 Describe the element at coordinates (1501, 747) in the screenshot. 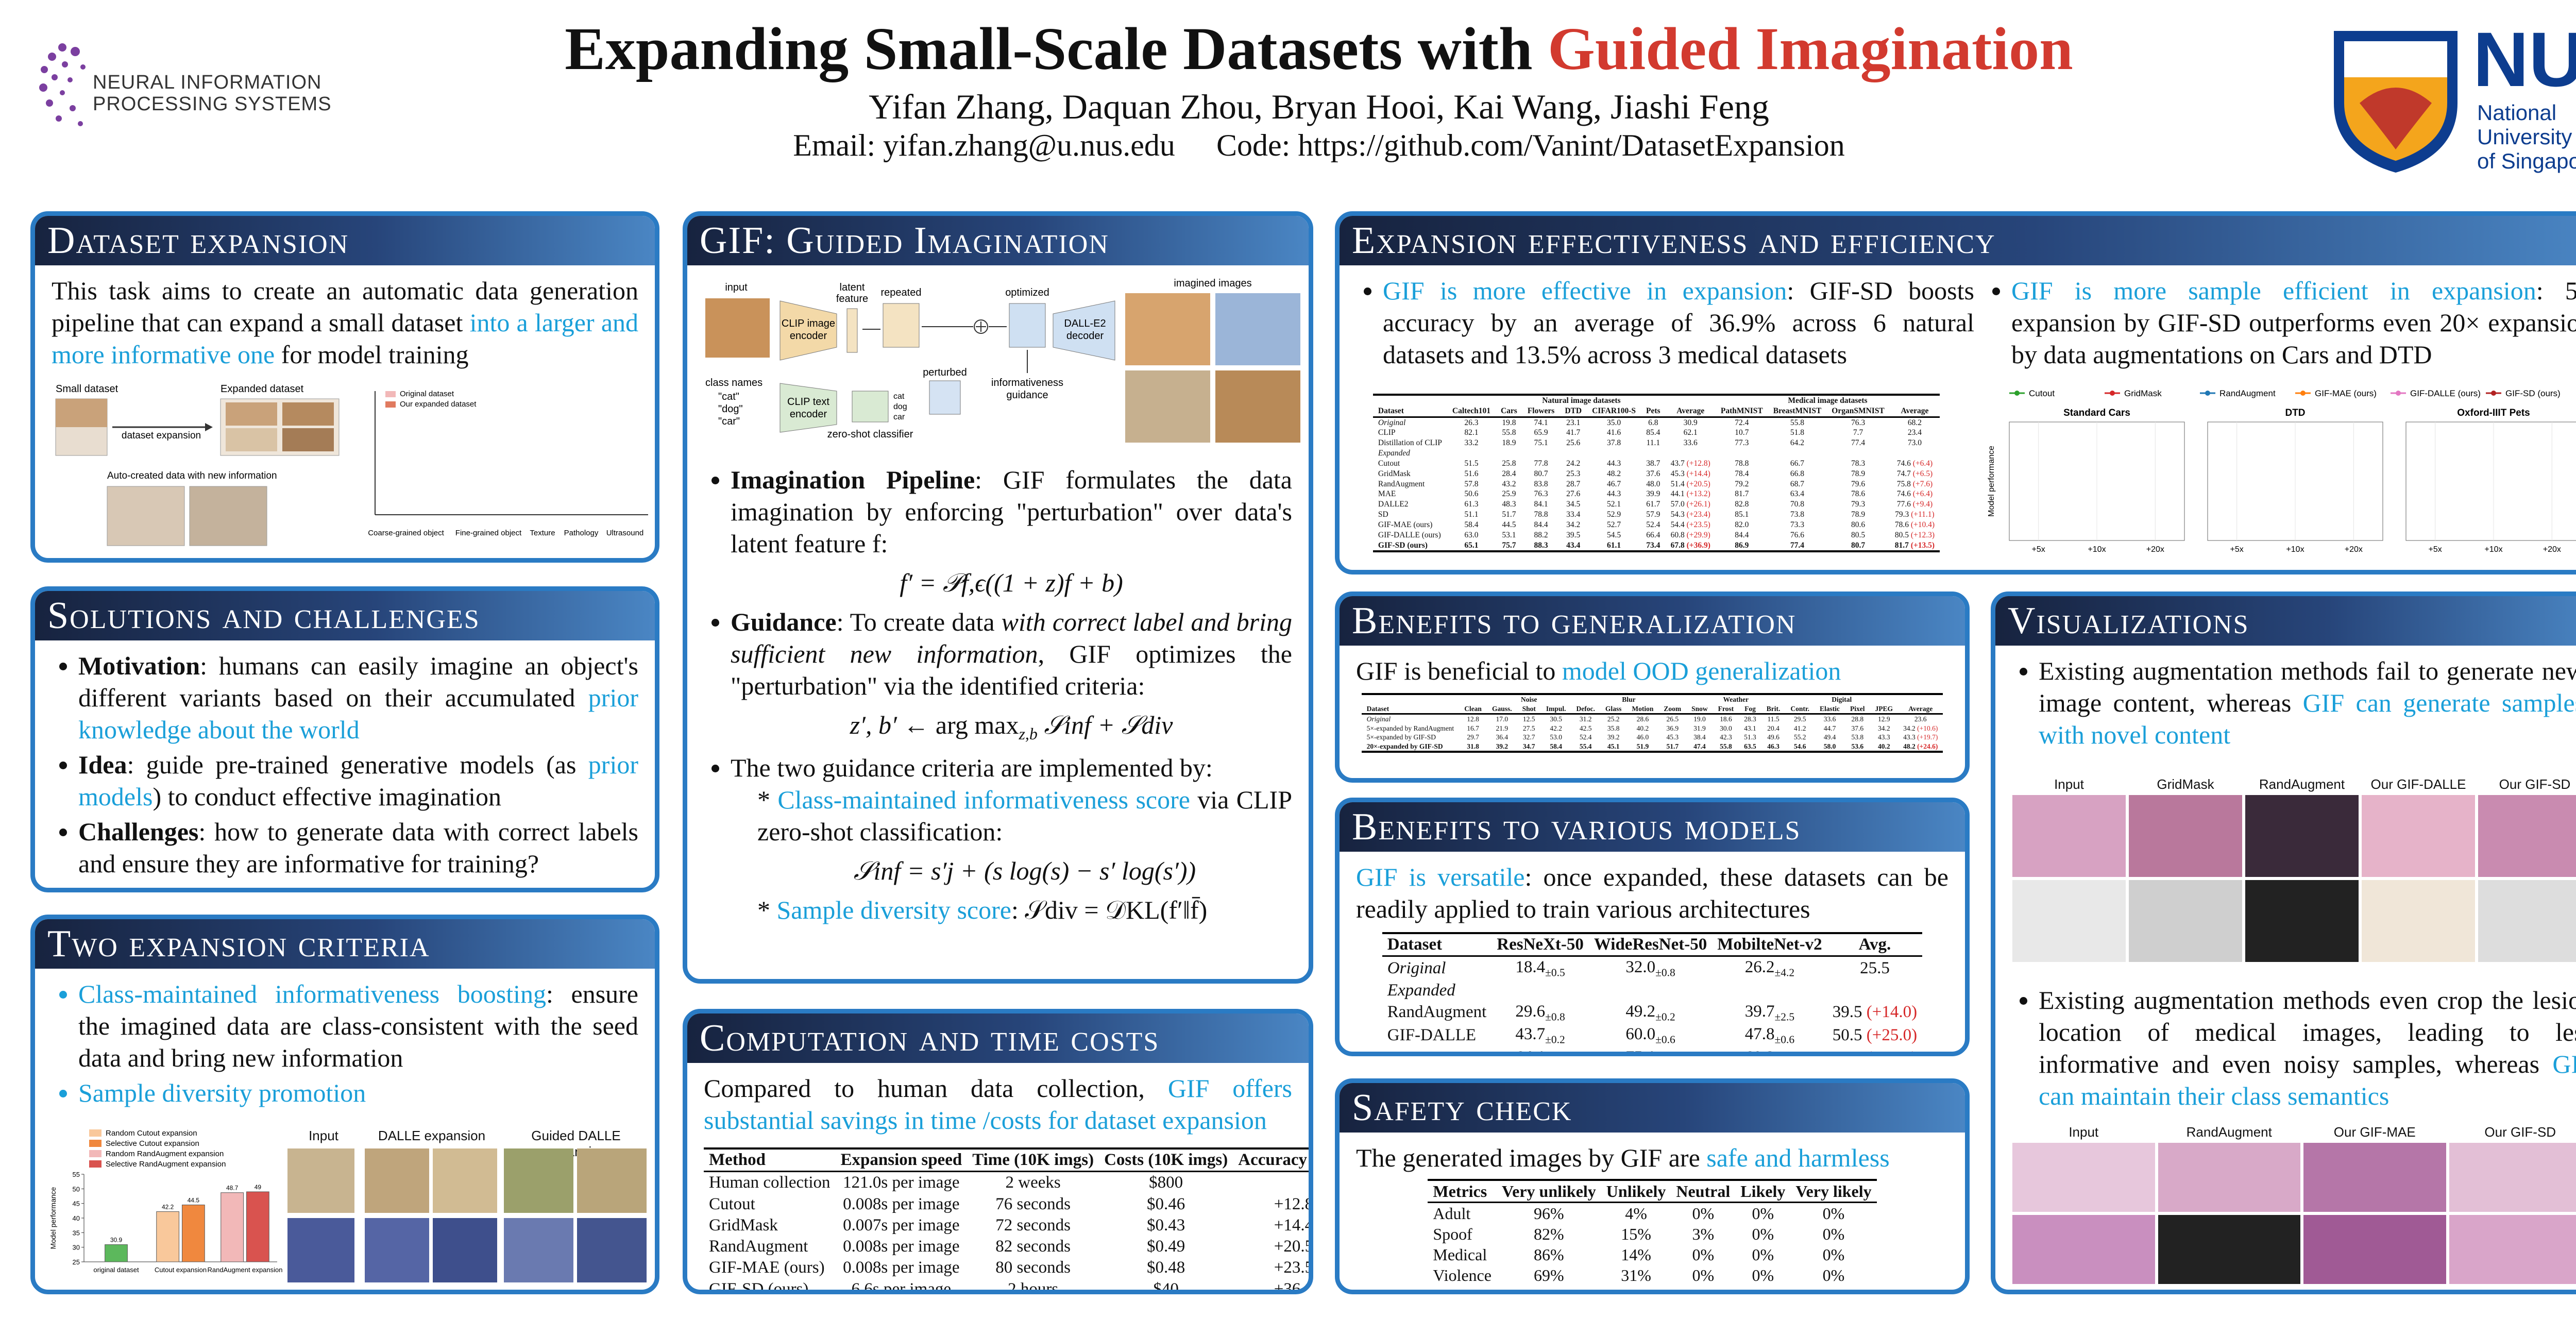

I see `table-cell: 39.2` at that location.